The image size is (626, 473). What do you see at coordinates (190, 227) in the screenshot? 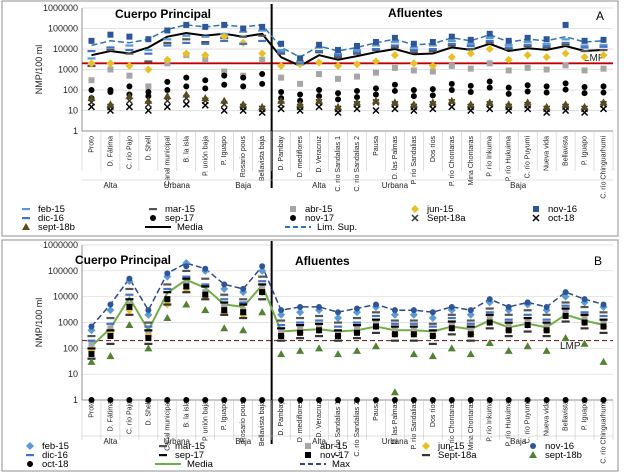
I see `legend-label: Media` at bounding box center [190, 227].